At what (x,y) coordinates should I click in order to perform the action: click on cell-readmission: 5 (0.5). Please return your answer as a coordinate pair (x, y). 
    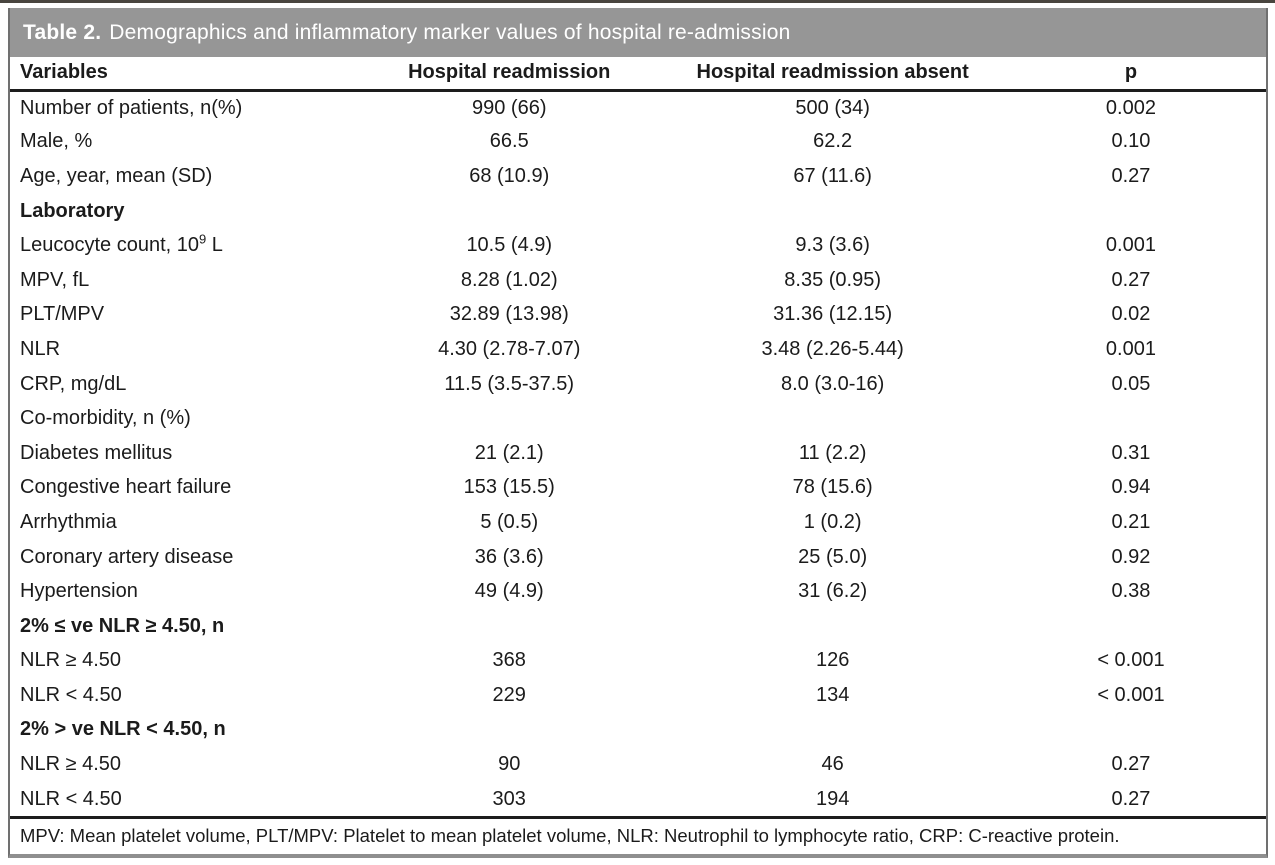
    Looking at the image, I should click on (509, 521).